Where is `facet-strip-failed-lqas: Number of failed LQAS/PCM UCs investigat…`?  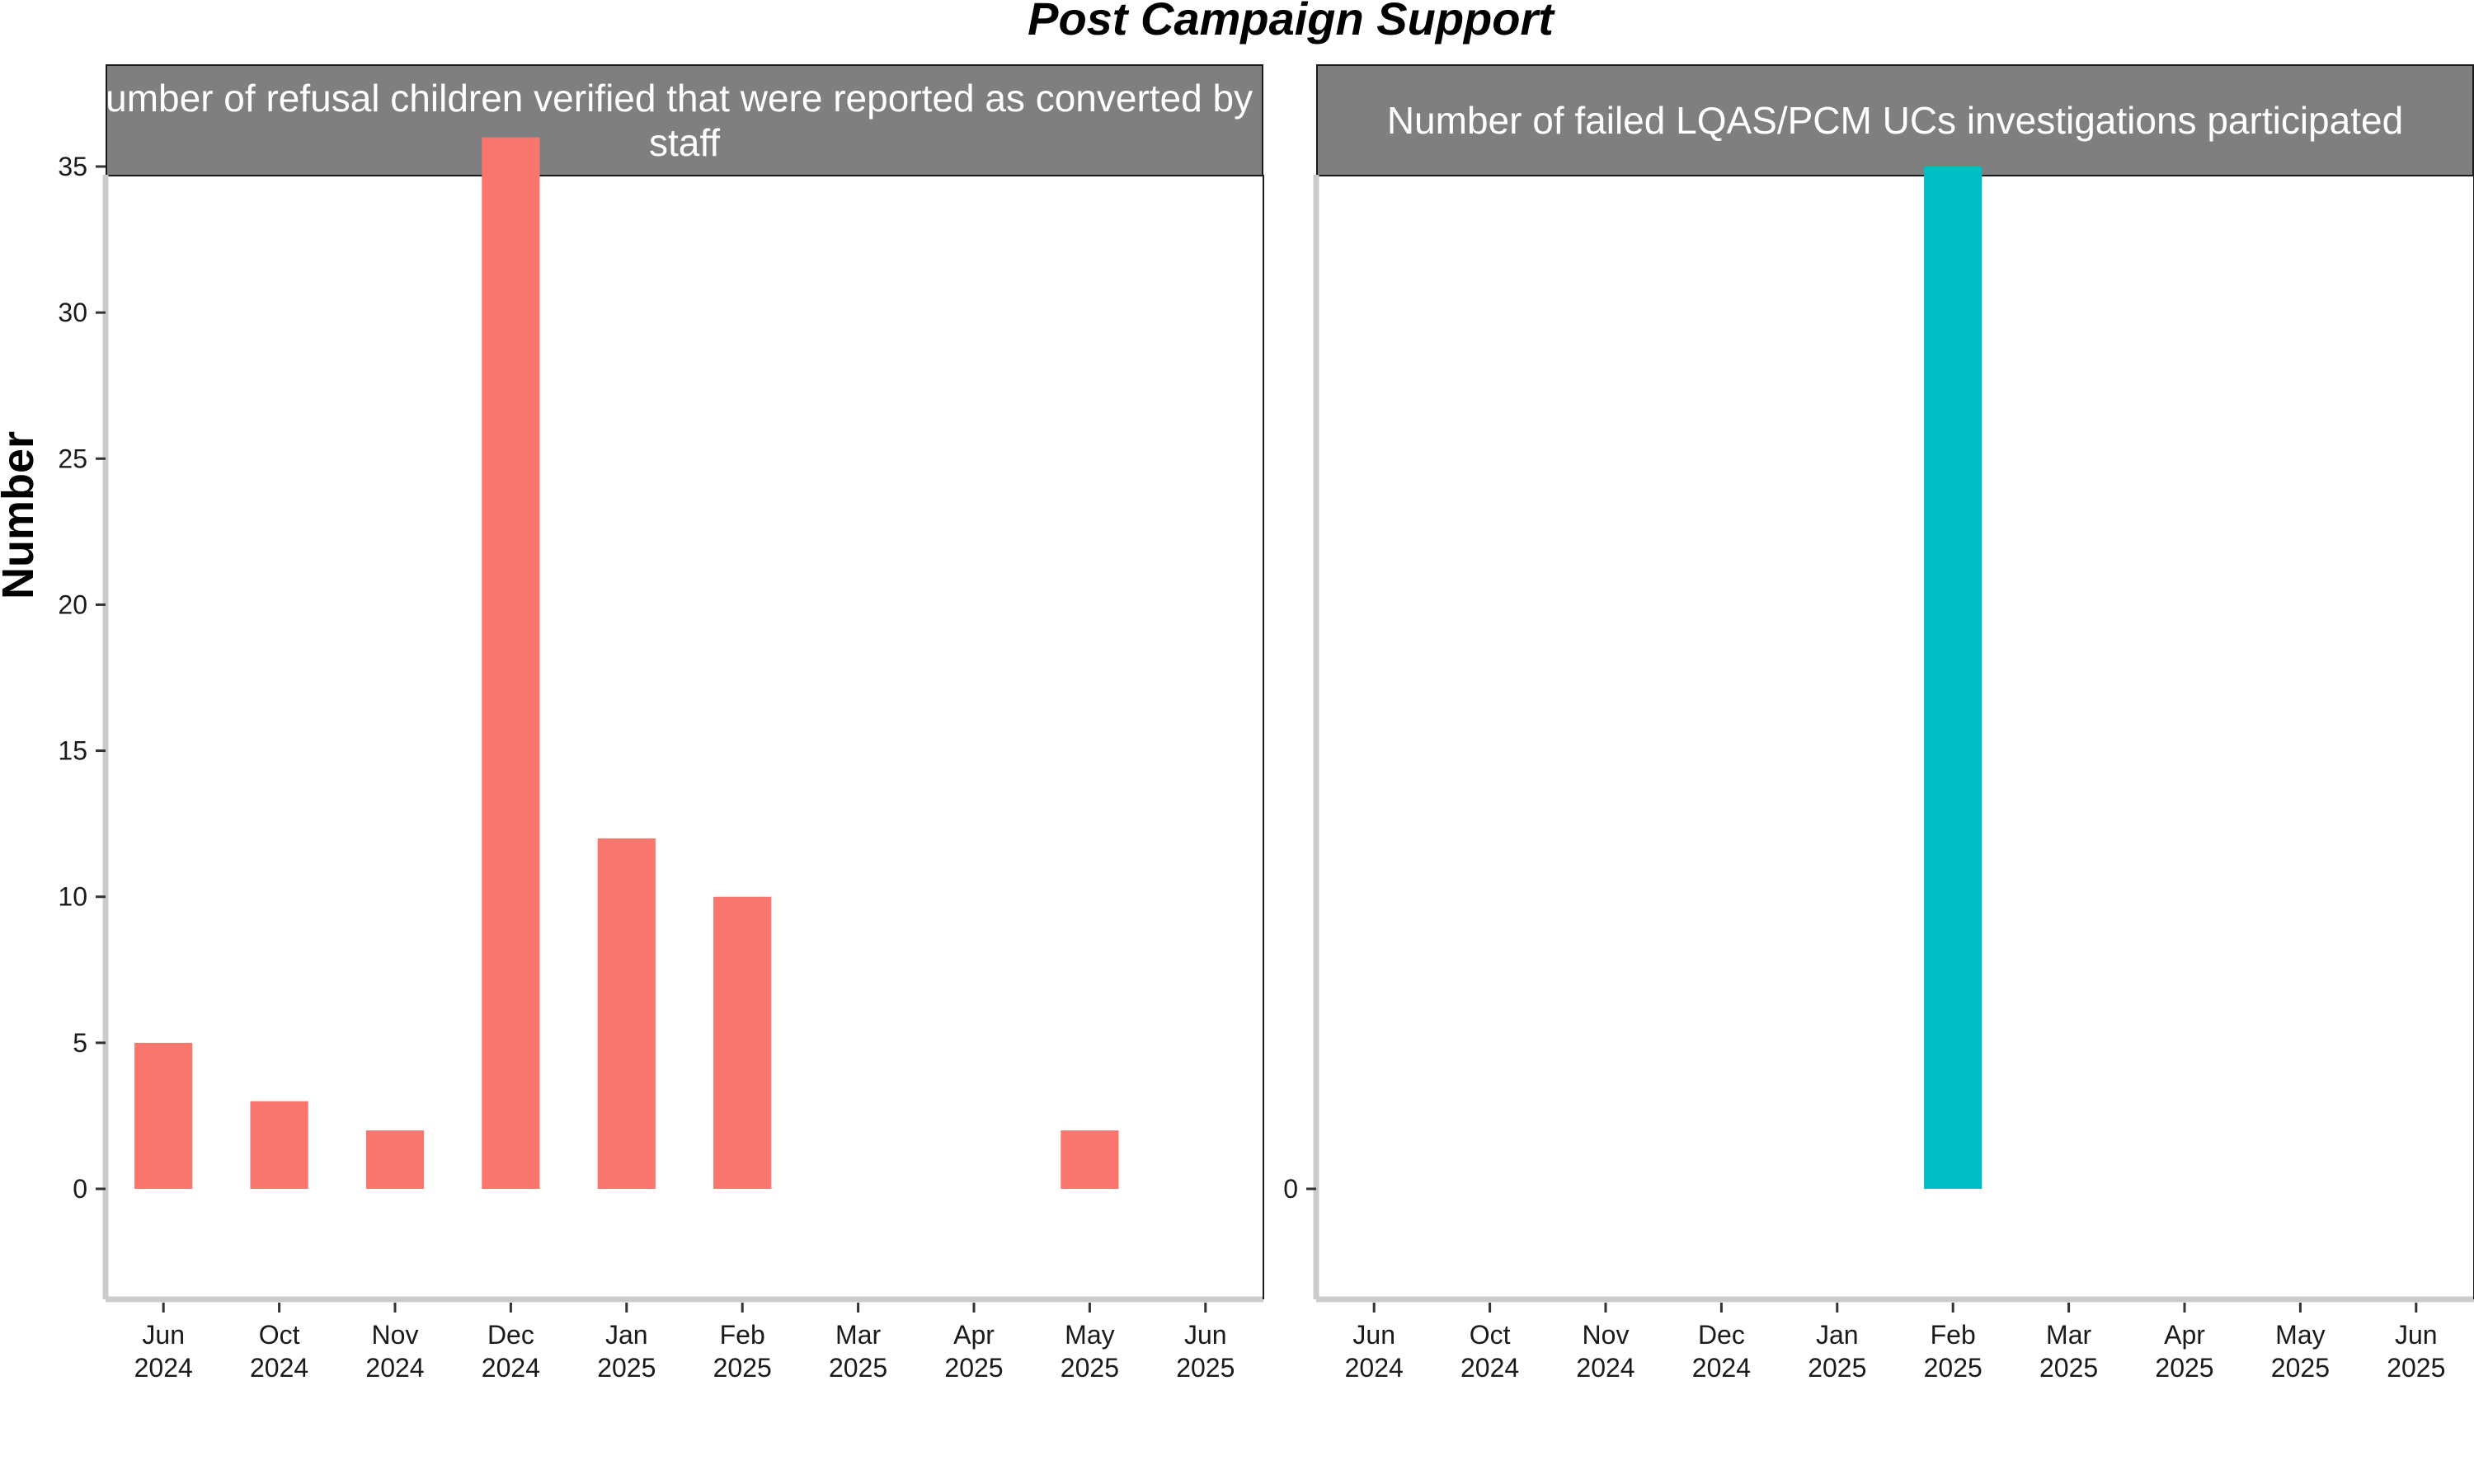 facet-strip-failed-lqas: Number of failed LQAS/PCM UCs investigat… is located at coordinates (1895, 120).